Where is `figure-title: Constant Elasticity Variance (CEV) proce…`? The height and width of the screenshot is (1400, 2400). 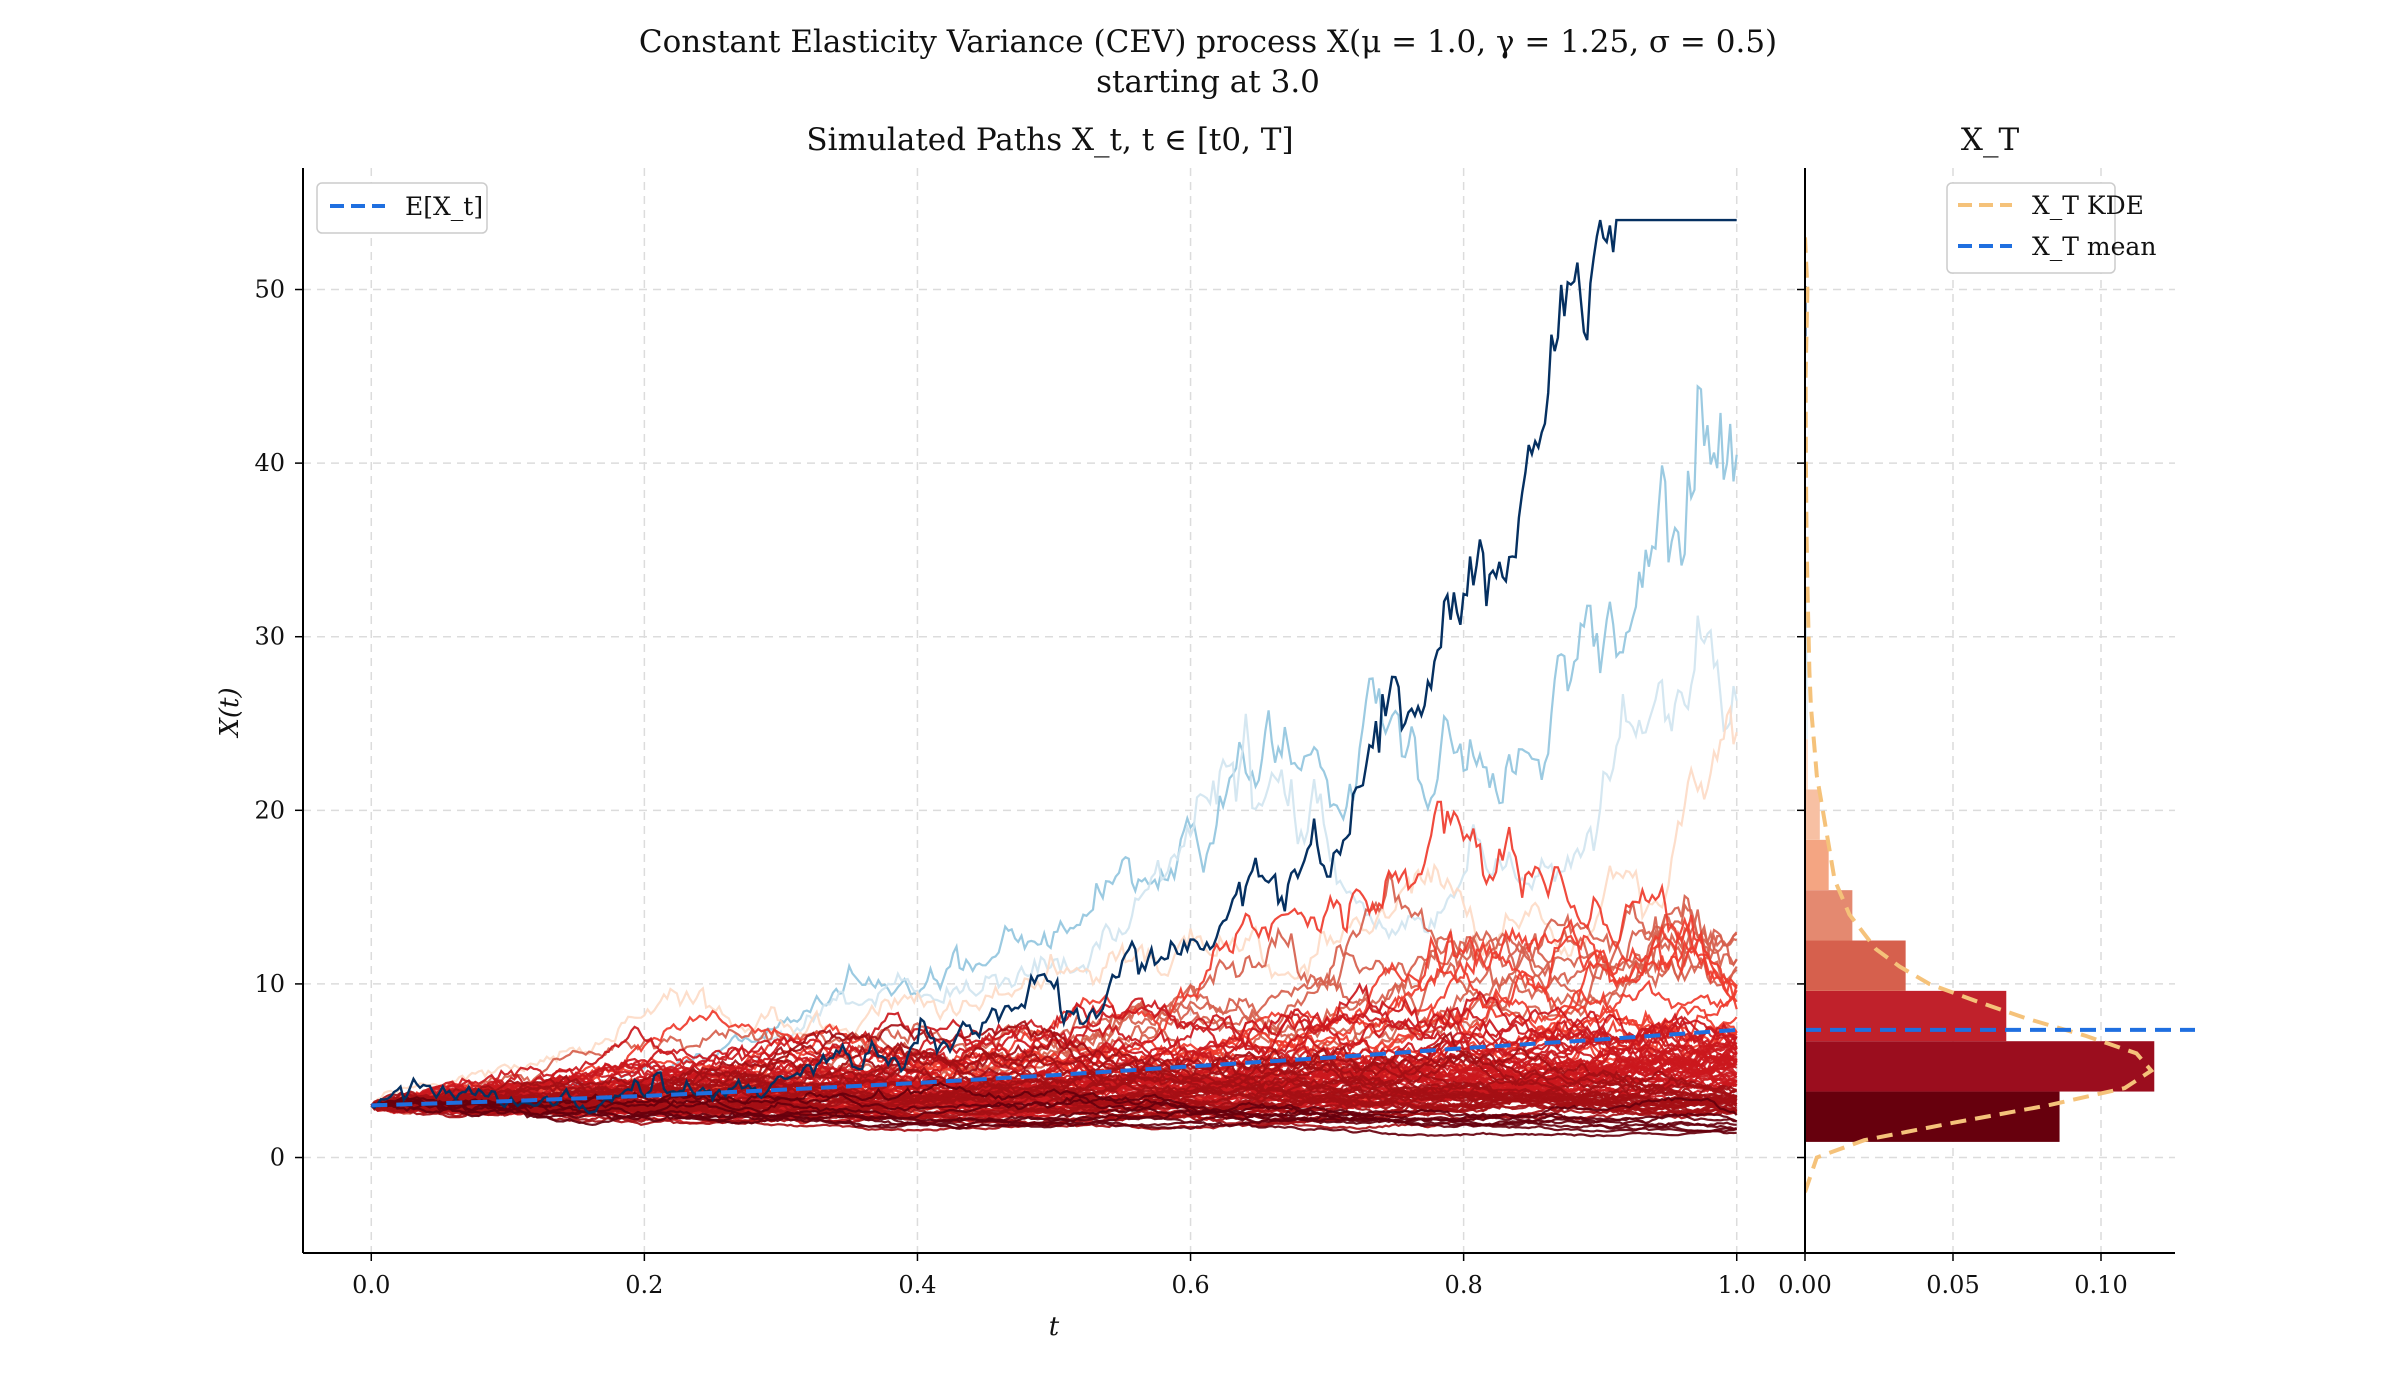 figure-title: Constant Elasticity Variance (CEV) proce… is located at coordinates (1208, 42).